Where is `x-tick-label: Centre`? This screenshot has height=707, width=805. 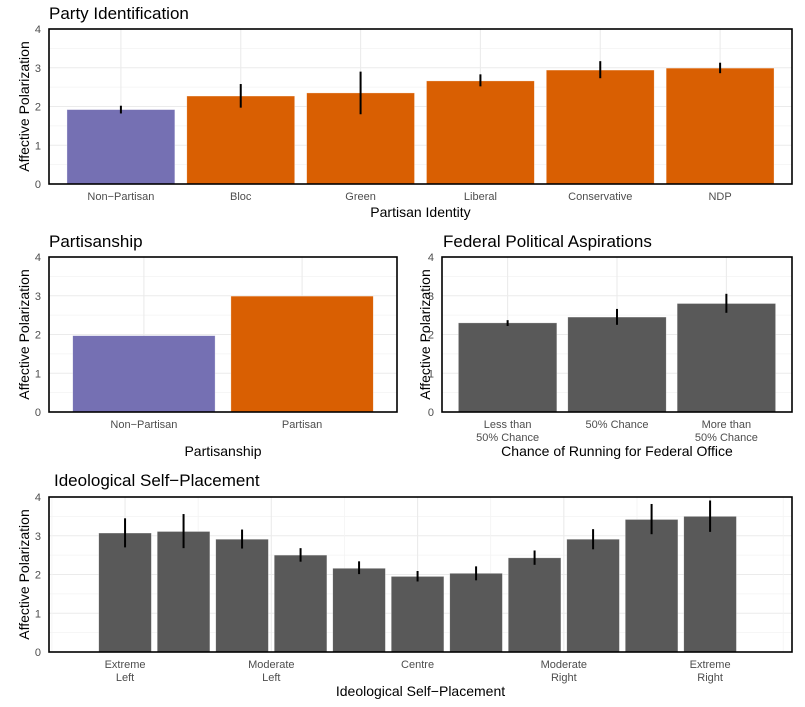 x-tick-label: Centre is located at coordinates (417, 665).